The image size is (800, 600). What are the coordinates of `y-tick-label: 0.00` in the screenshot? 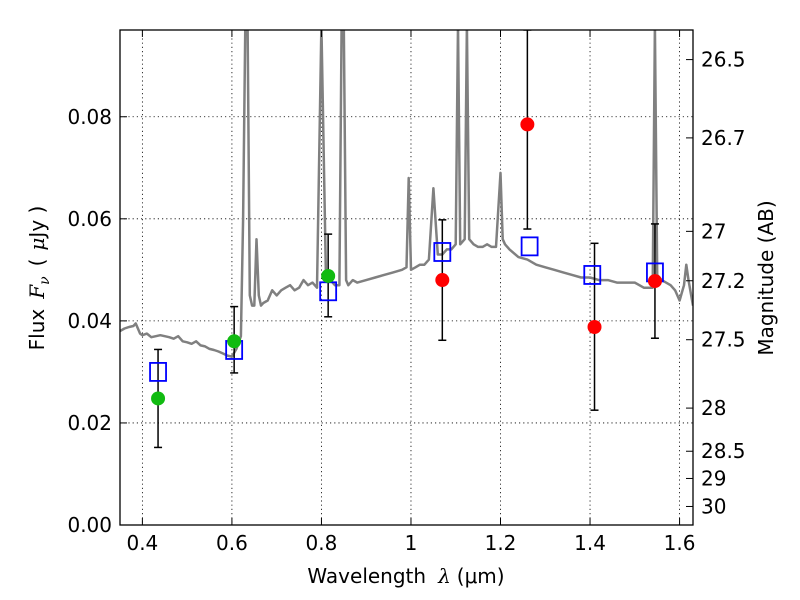 It's located at (89, 525).